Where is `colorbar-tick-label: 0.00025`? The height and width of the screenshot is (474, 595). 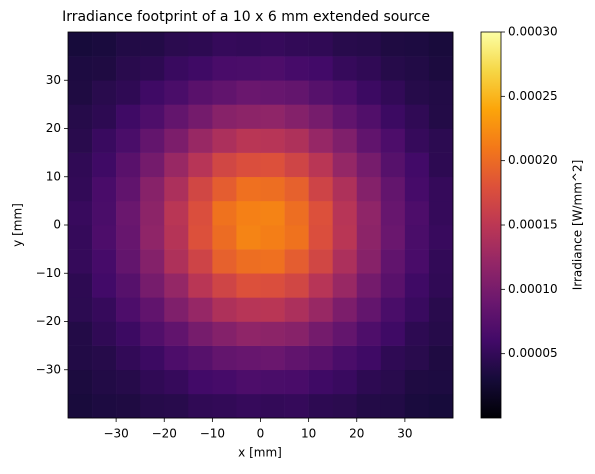
colorbar-tick-label: 0.00025 is located at coordinates (533, 96).